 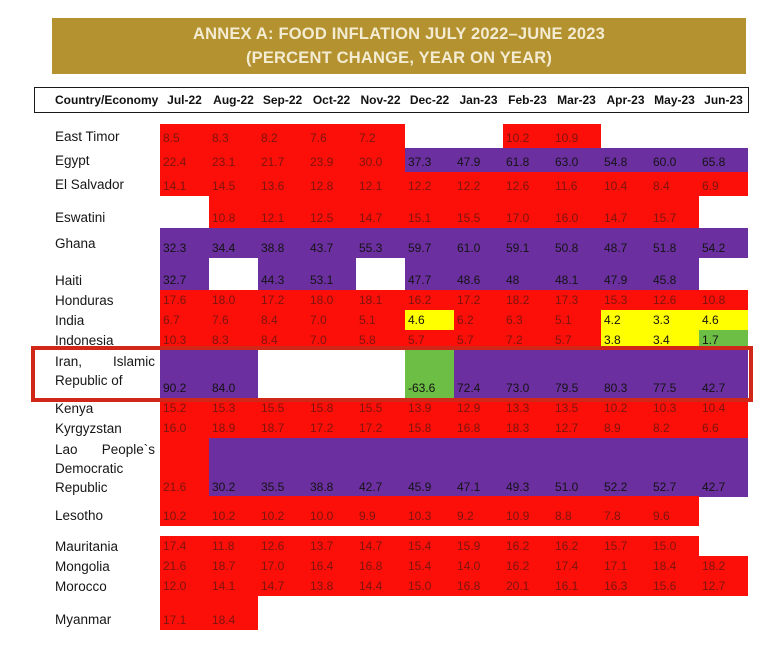 I want to click on value-cell: 8.3, so click(x=233, y=136).